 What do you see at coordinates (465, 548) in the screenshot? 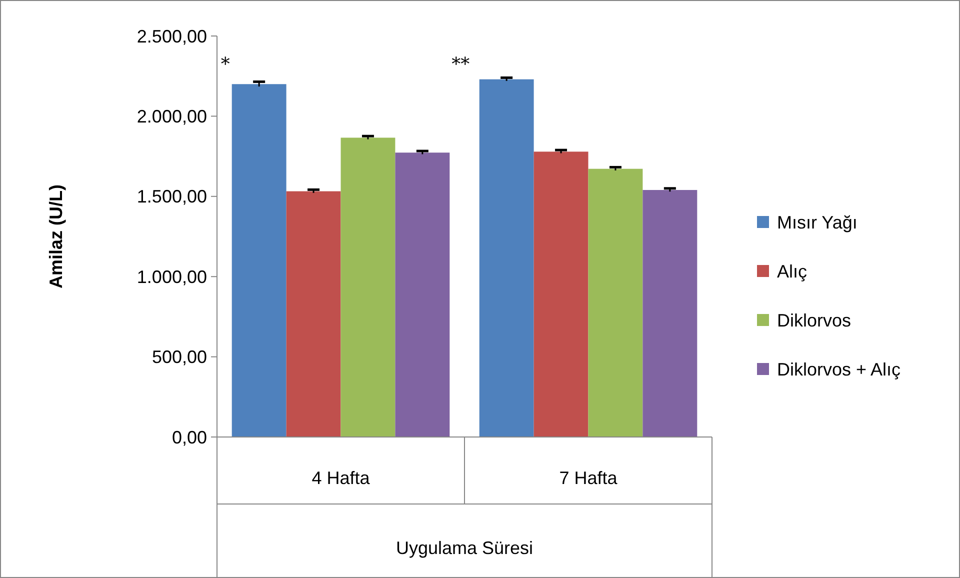
I see `x-axis-title: Uygulama Süresi` at bounding box center [465, 548].